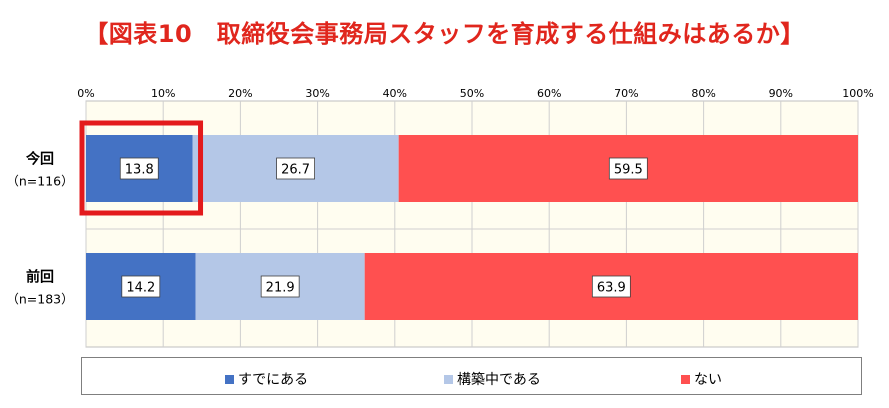  What do you see at coordinates (499, 380) in the screenshot?
I see `legend-label-building: 構築中である` at bounding box center [499, 380].